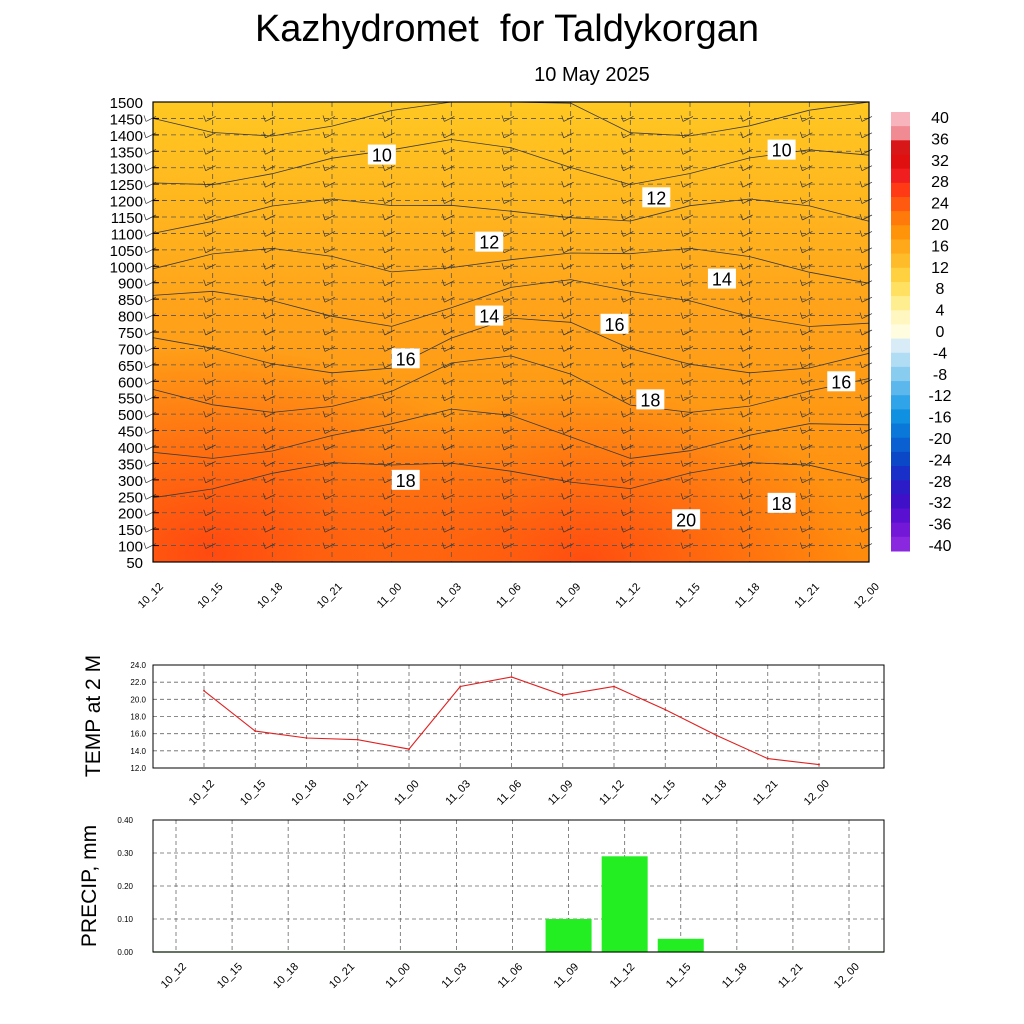 The width and height of the screenshot is (1024, 1024). I want to click on colorbar-label: -24, so click(939, 460).